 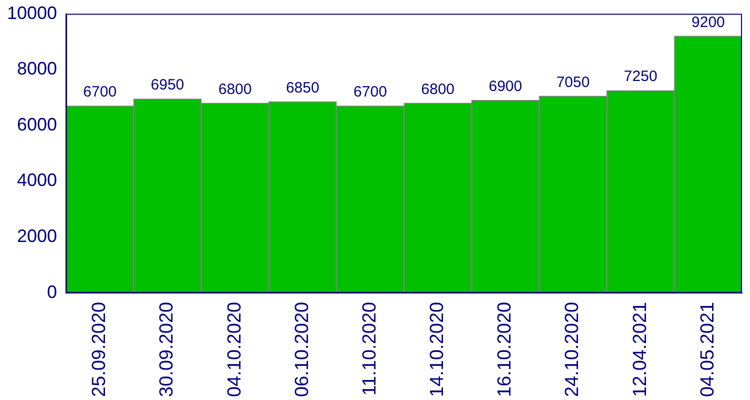 What do you see at coordinates (37, 180) in the screenshot?
I see `y-tick-label: 4000` at bounding box center [37, 180].